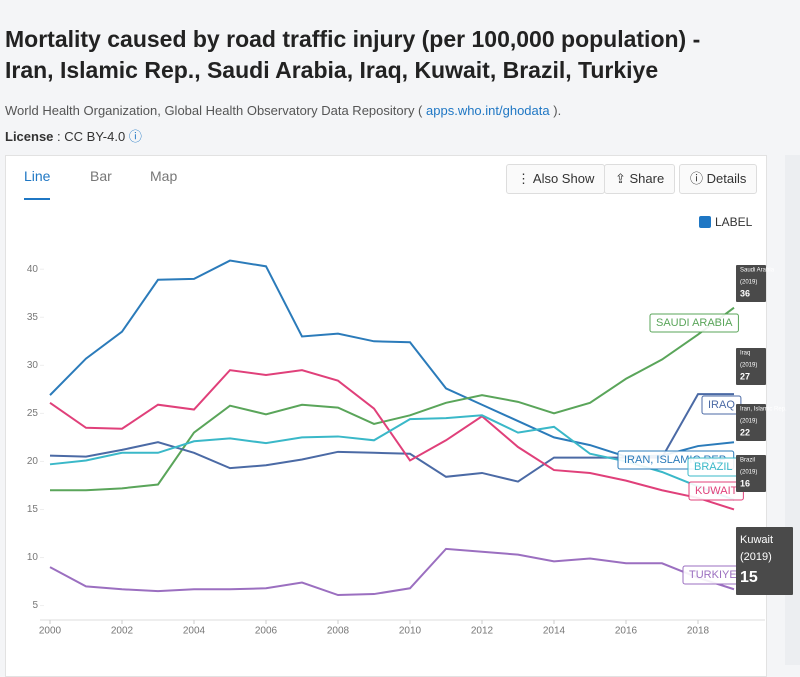 This screenshot has height=677, width=800. Describe the element at coordinates (33, 461) in the screenshot. I see `y-tick-label: 20` at that location.